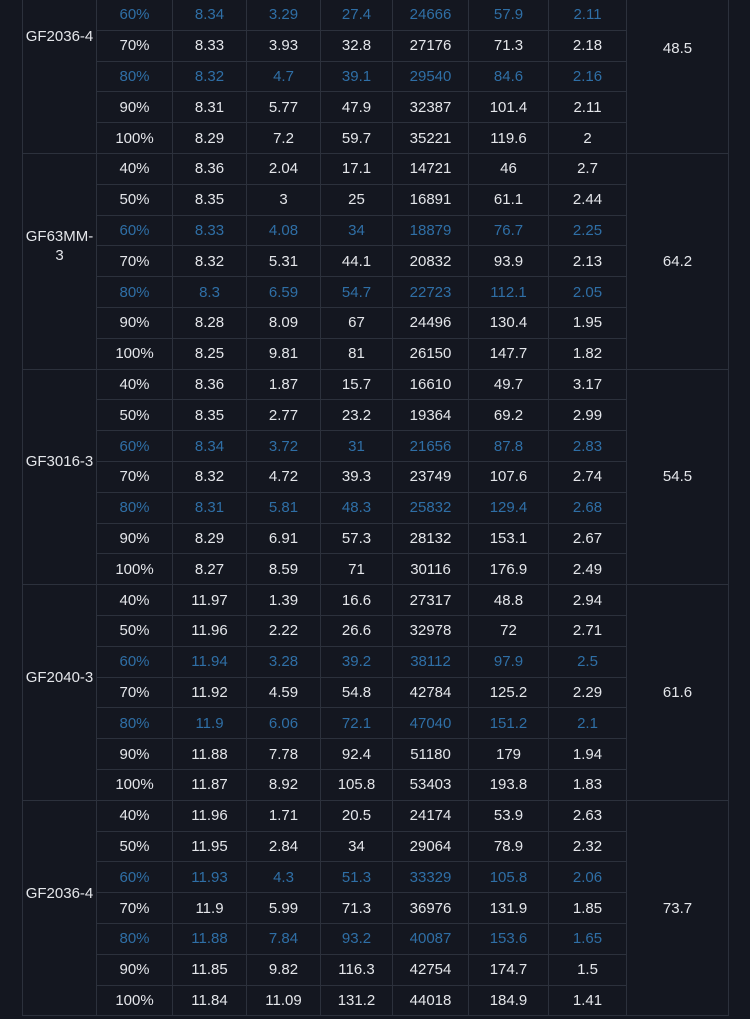 This screenshot has height=1019, width=750. Describe the element at coordinates (376, 230) in the screenshot. I see `table-row: 60% 8.33 4.08 34 18879 76.7 2.25` at that location.